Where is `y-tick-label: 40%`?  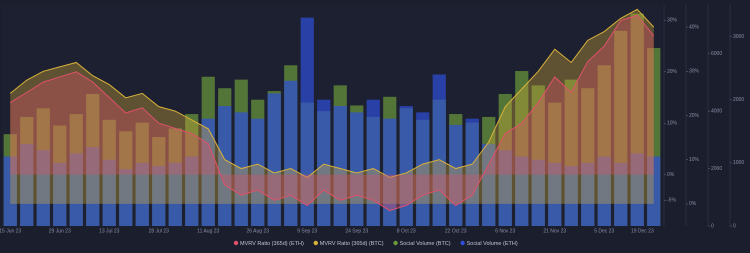
y-tick-label: 40% is located at coordinates (694, 27).